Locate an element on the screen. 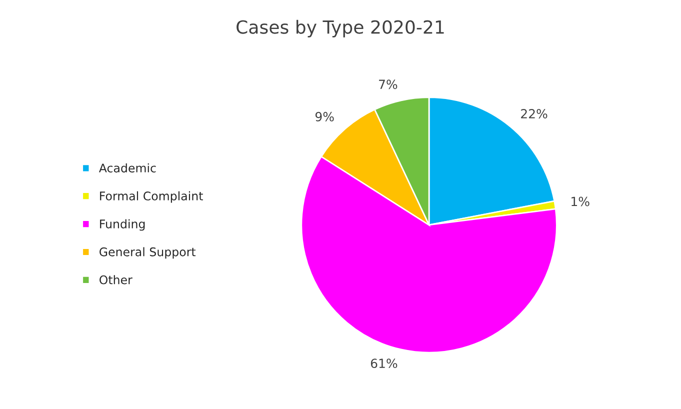 This screenshot has height=409, width=681. data-label: 61% is located at coordinates (384, 363).